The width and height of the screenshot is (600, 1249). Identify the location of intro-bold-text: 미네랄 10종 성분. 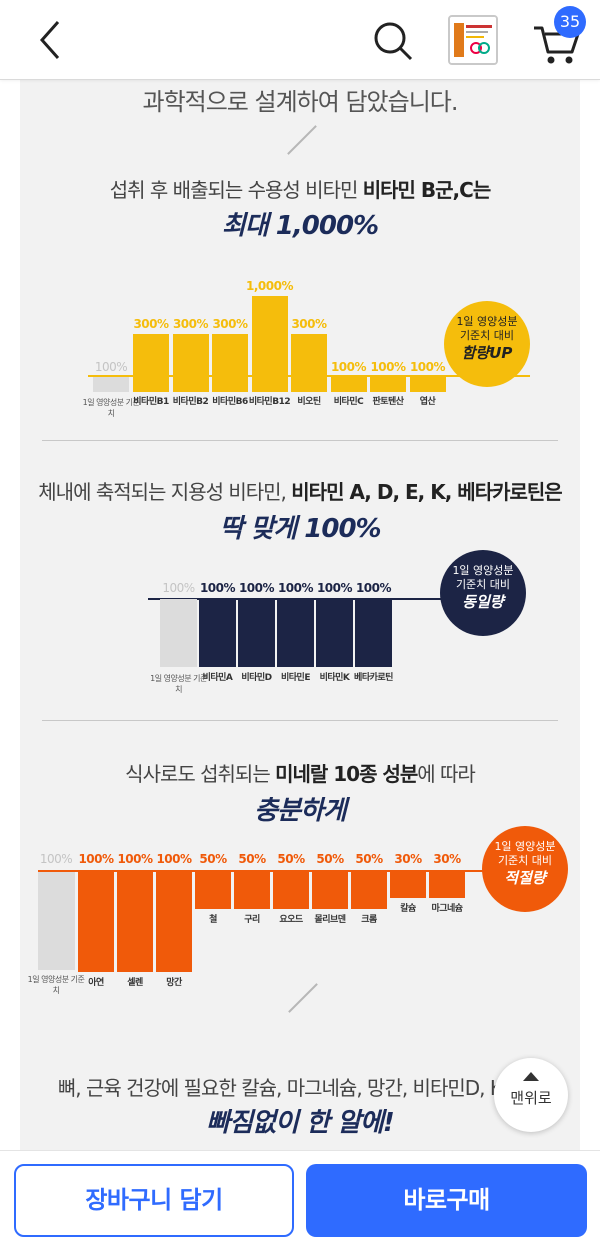
(346, 774).